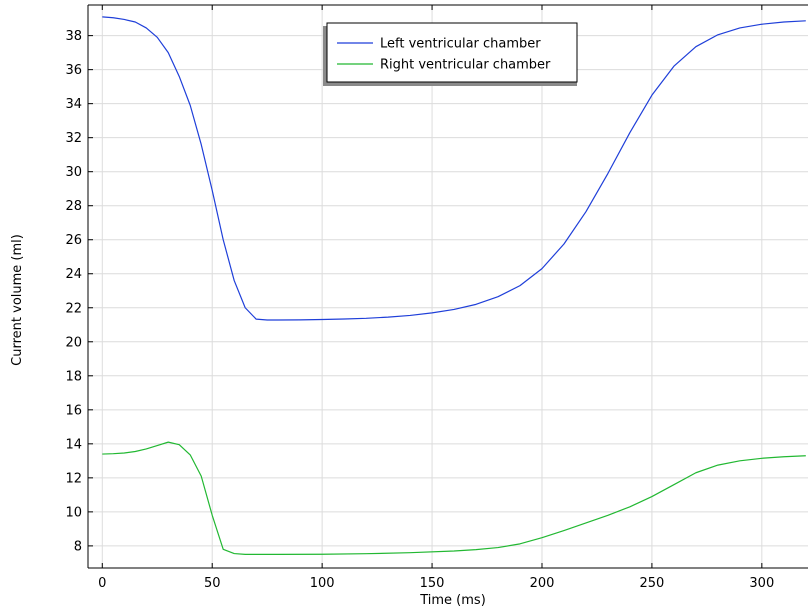 The width and height of the screenshot is (808, 609). What do you see at coordinates (432, 583) in the screenshot?
I see `x-tick-label: 150` at bounding box center [432, 583].